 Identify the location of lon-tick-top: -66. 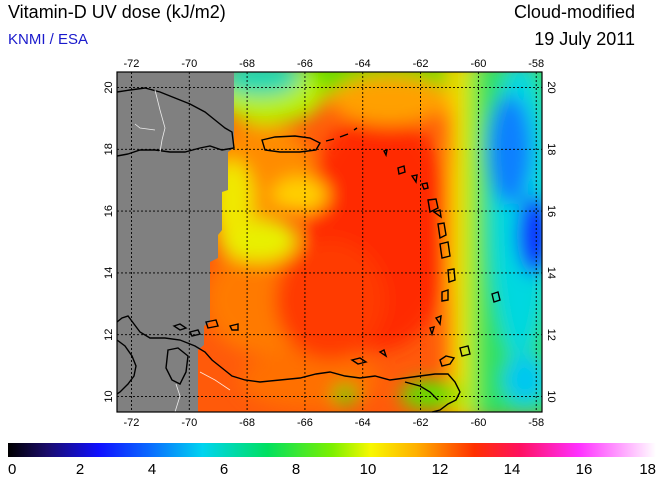
(305, 64).